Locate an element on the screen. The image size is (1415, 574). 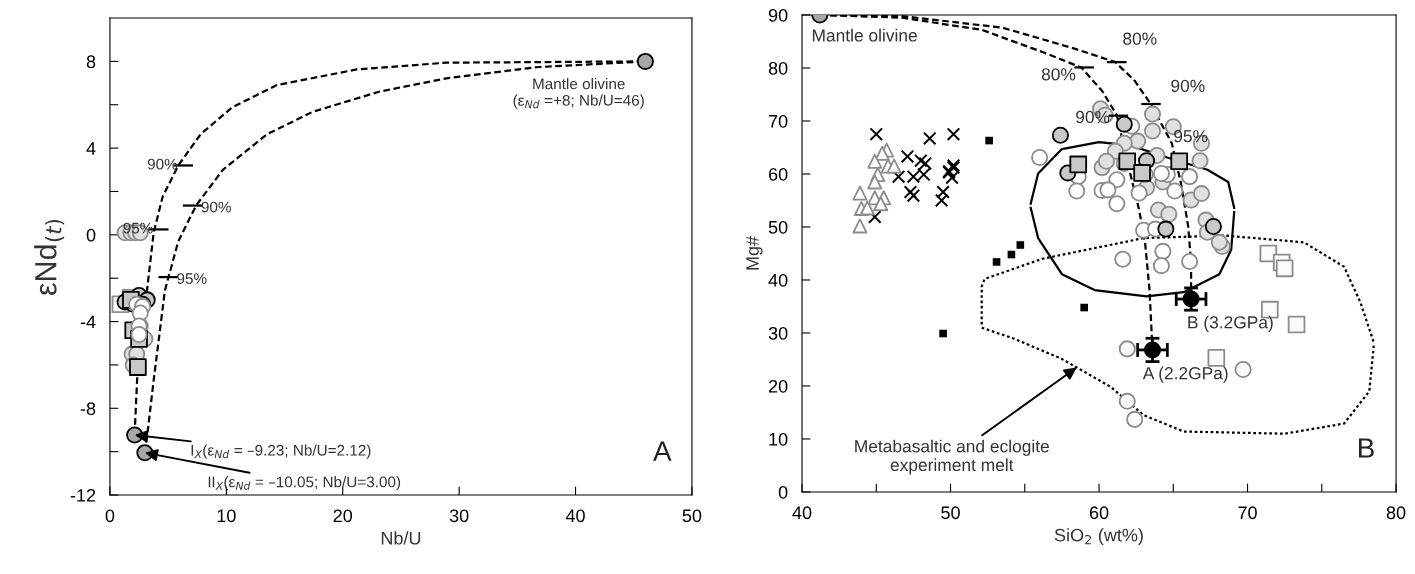
y-tick-label: -12 is located at coordinates (83, 495).